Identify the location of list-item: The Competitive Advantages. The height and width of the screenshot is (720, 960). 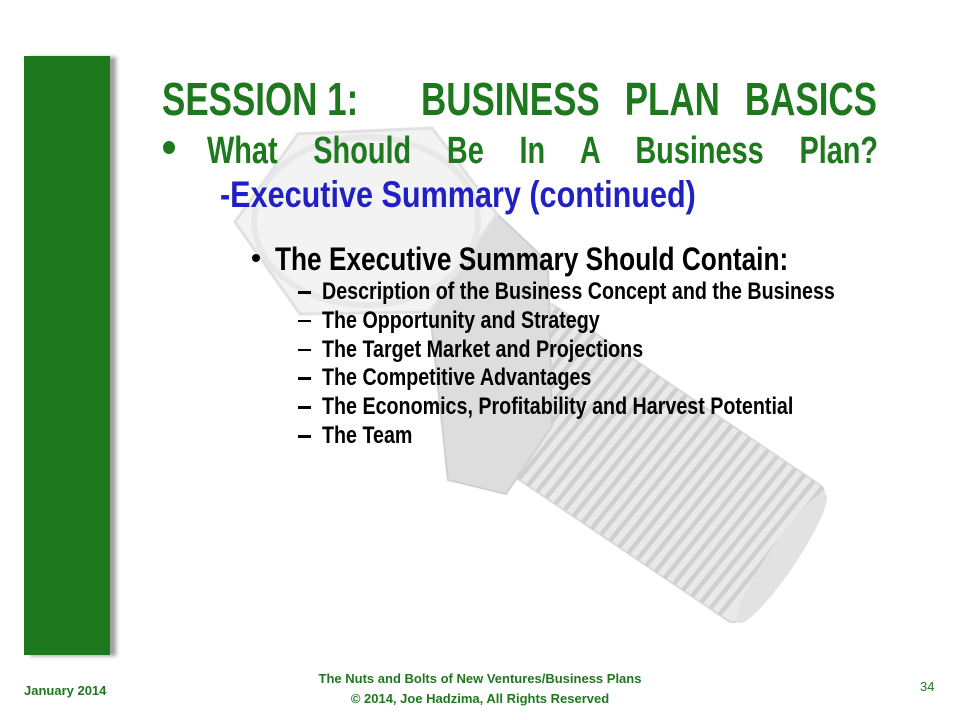
(598, 378).